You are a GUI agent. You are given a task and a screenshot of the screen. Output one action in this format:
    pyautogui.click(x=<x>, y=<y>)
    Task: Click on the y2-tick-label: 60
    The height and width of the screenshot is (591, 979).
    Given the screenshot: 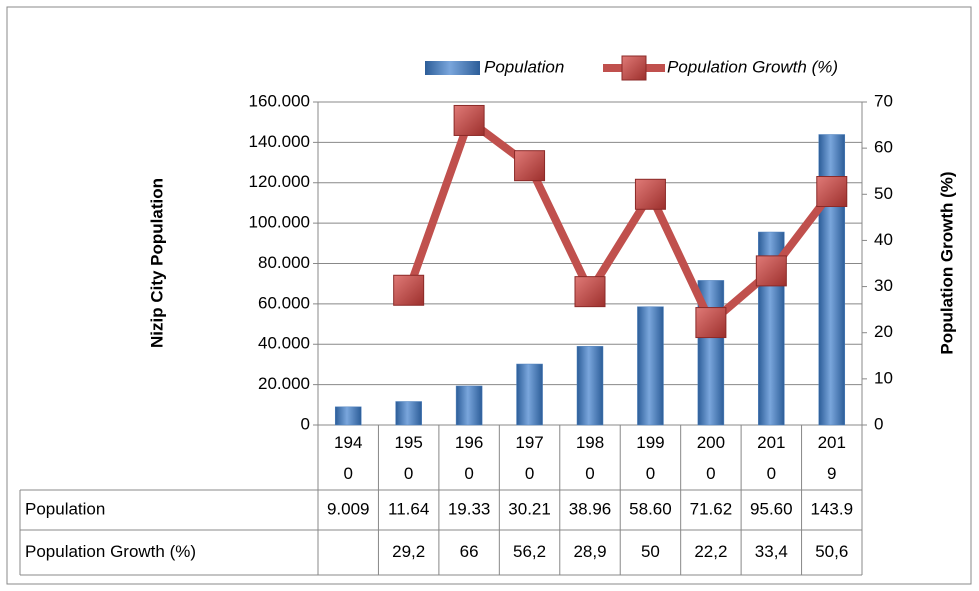 What is the action you would take?
    pyautogui.click(x=883, y=147)
    